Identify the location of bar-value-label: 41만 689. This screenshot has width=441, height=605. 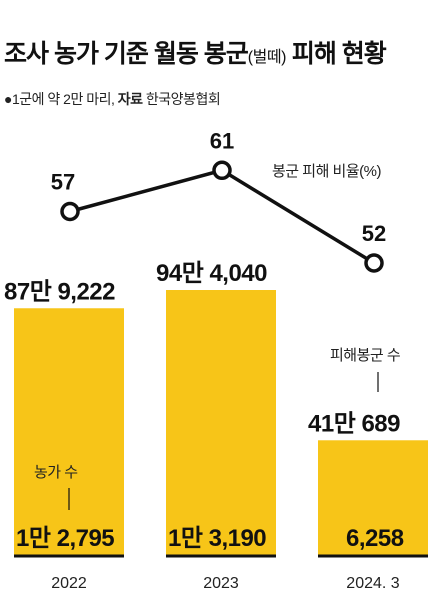
(354, 423).